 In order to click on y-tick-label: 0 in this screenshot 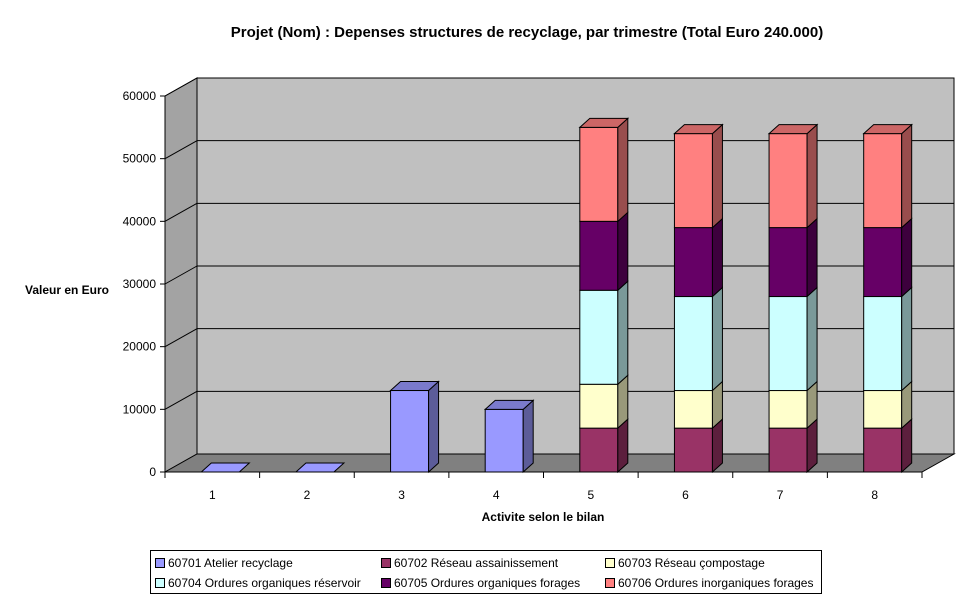, I will do `click(152, 472)`.